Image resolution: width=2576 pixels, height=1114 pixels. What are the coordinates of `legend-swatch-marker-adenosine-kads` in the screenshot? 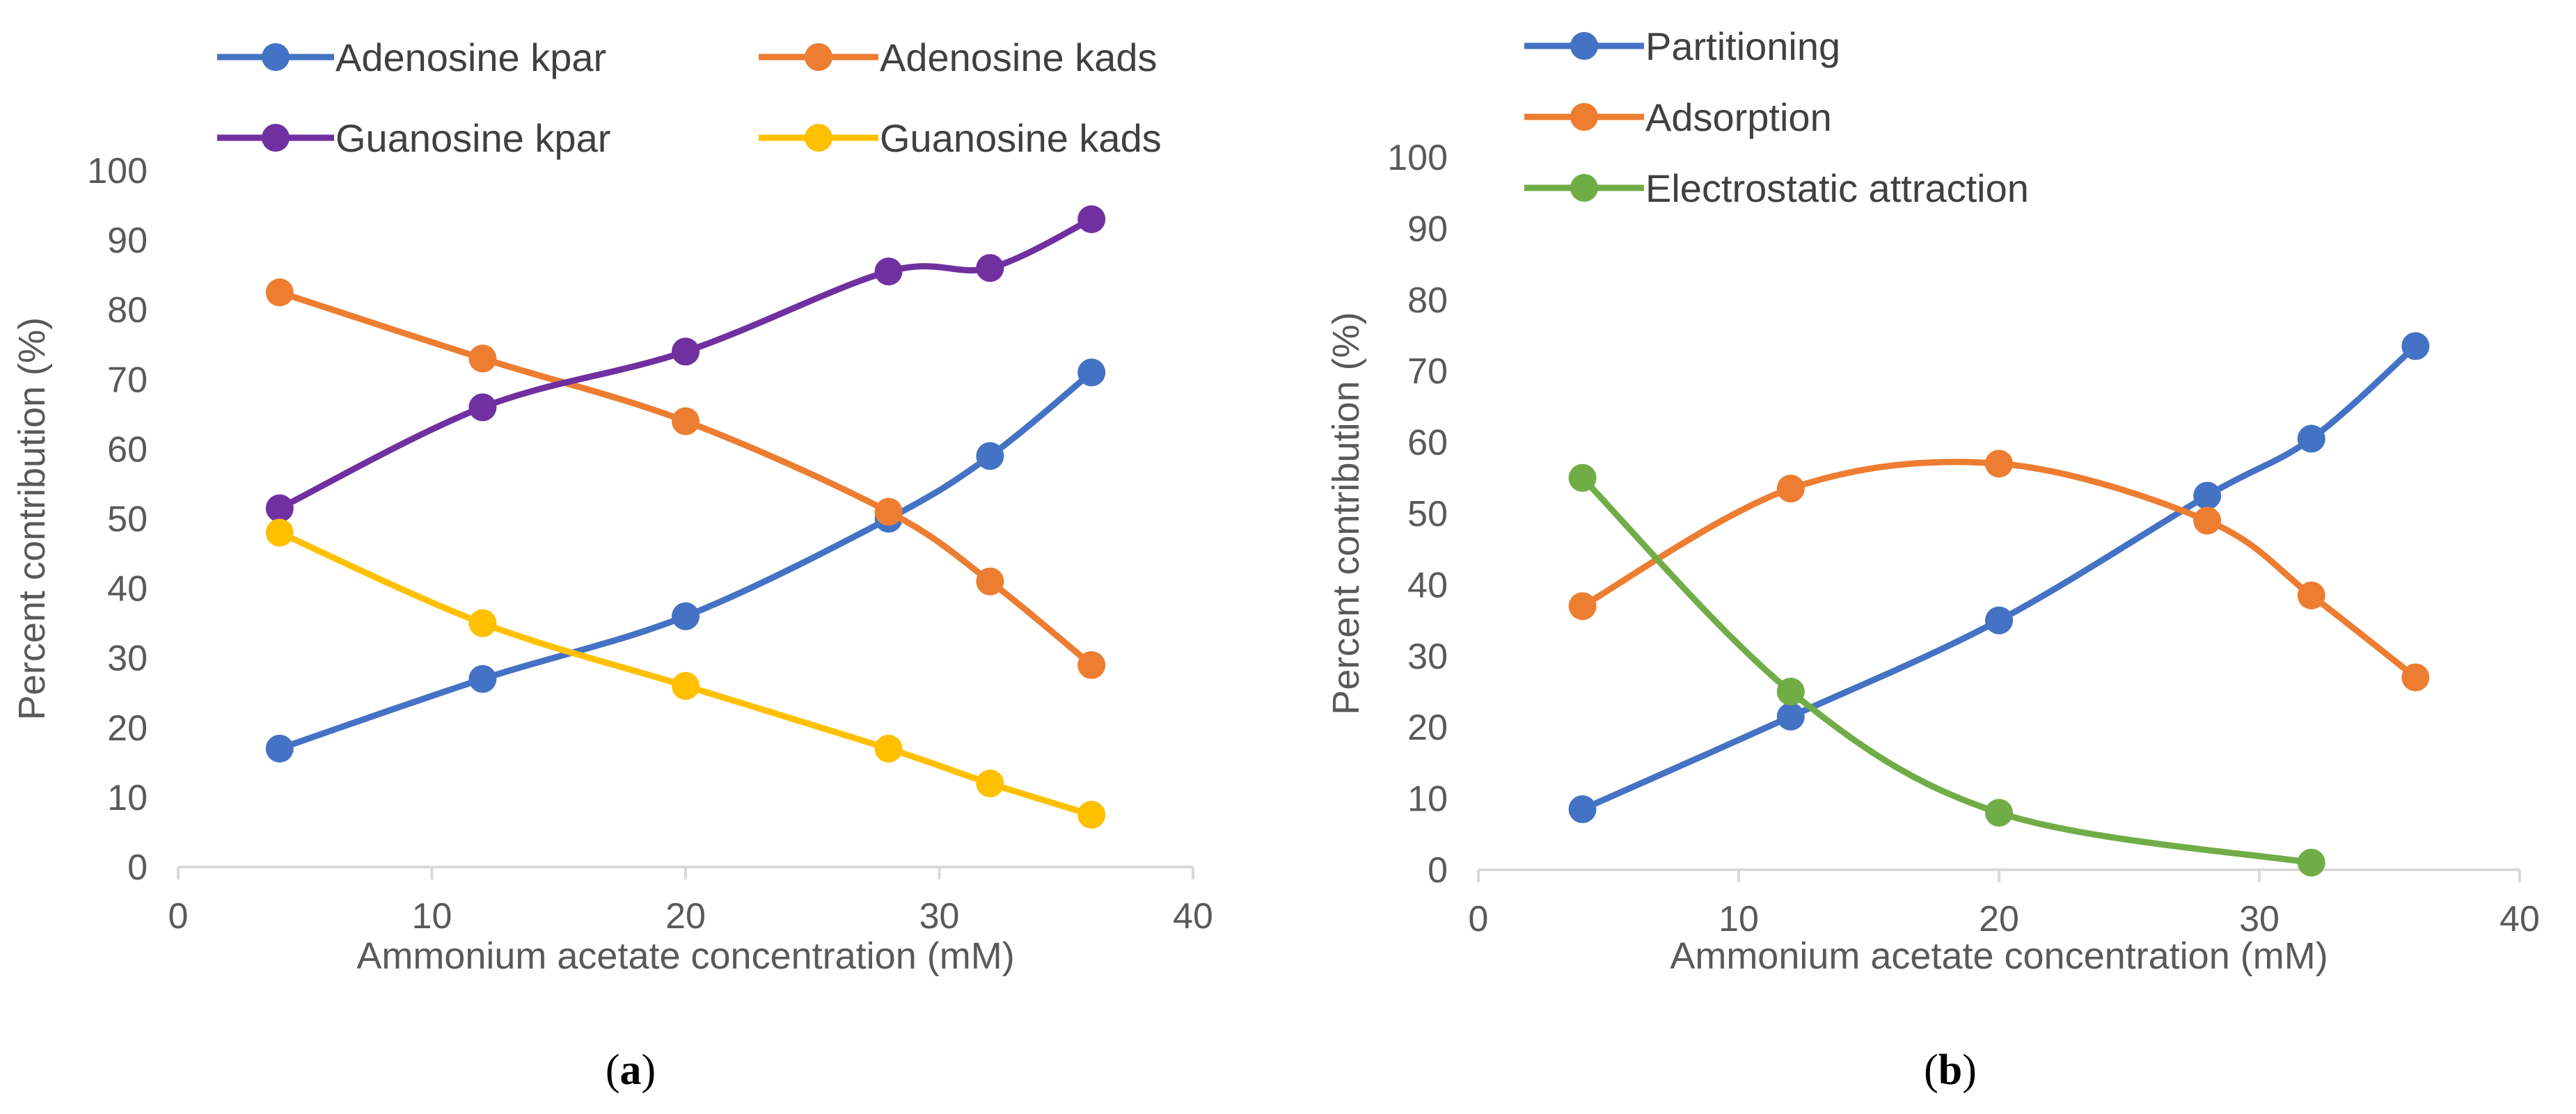 It's located at (818, 57).